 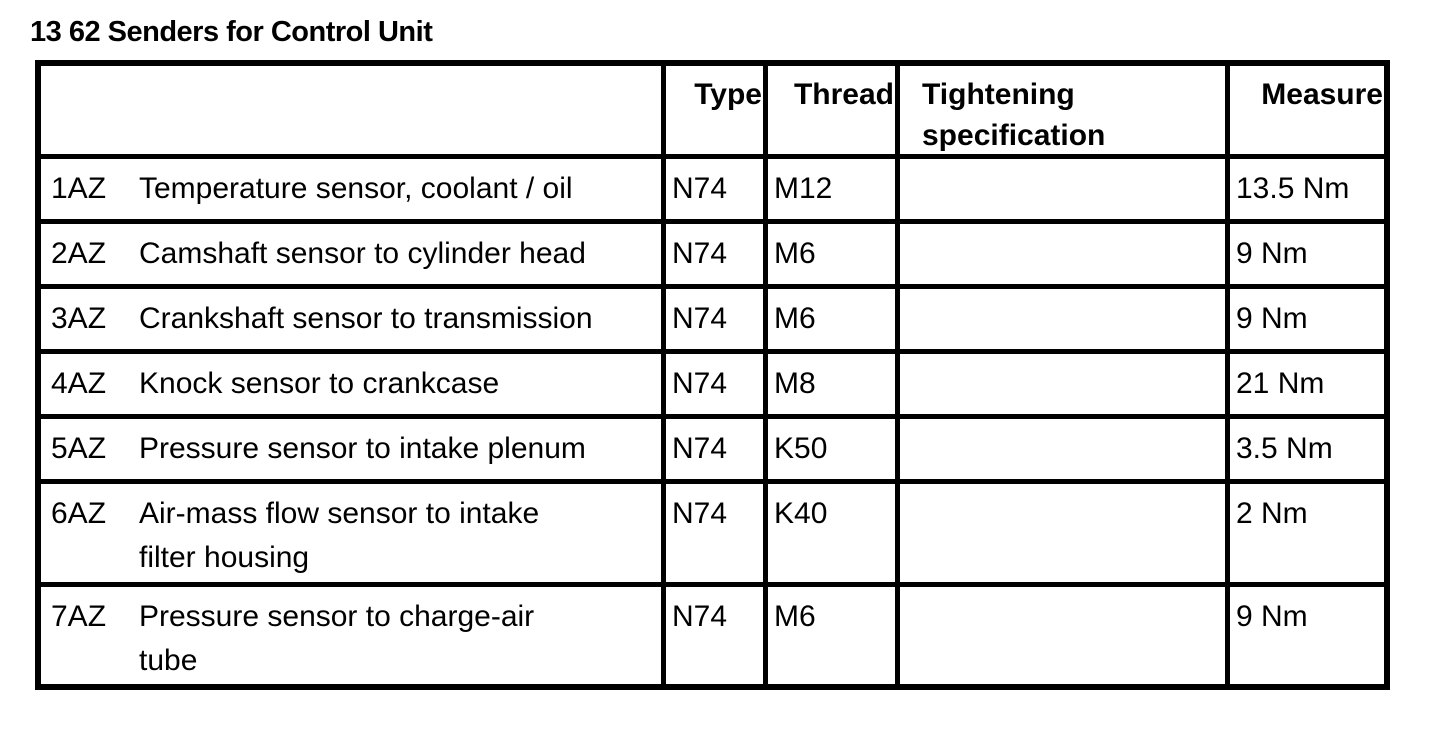 I want to click on table-row-item: 4AZ Knock sensor to crankcase, so click(x=351, y=384).